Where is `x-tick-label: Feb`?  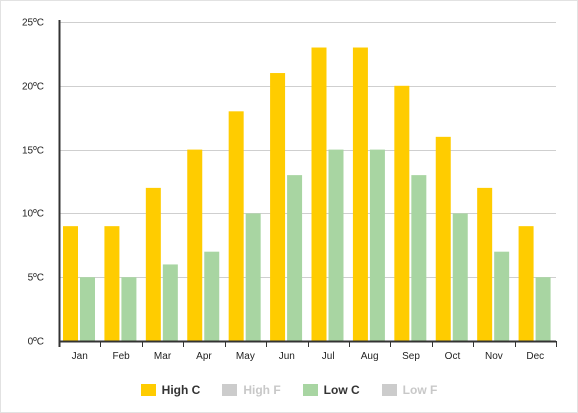 x-tick-label: Feb is located at coordinates (122, 356).